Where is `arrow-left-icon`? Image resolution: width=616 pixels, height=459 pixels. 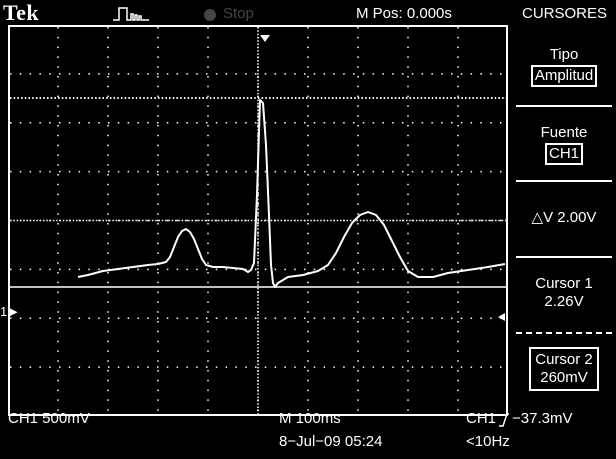
arrow-left-icon is located at coordinates (501, 317).